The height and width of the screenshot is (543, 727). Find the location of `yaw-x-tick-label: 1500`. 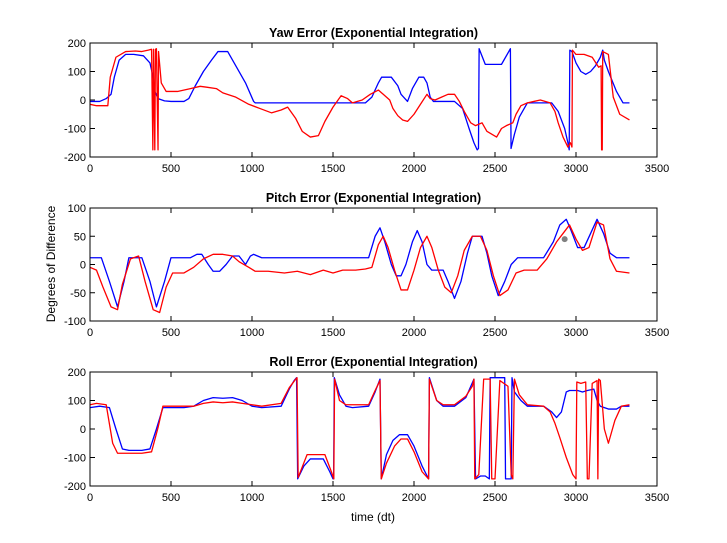

yaw-x-tick-label: 1500 is located at coordinates (333, 169).